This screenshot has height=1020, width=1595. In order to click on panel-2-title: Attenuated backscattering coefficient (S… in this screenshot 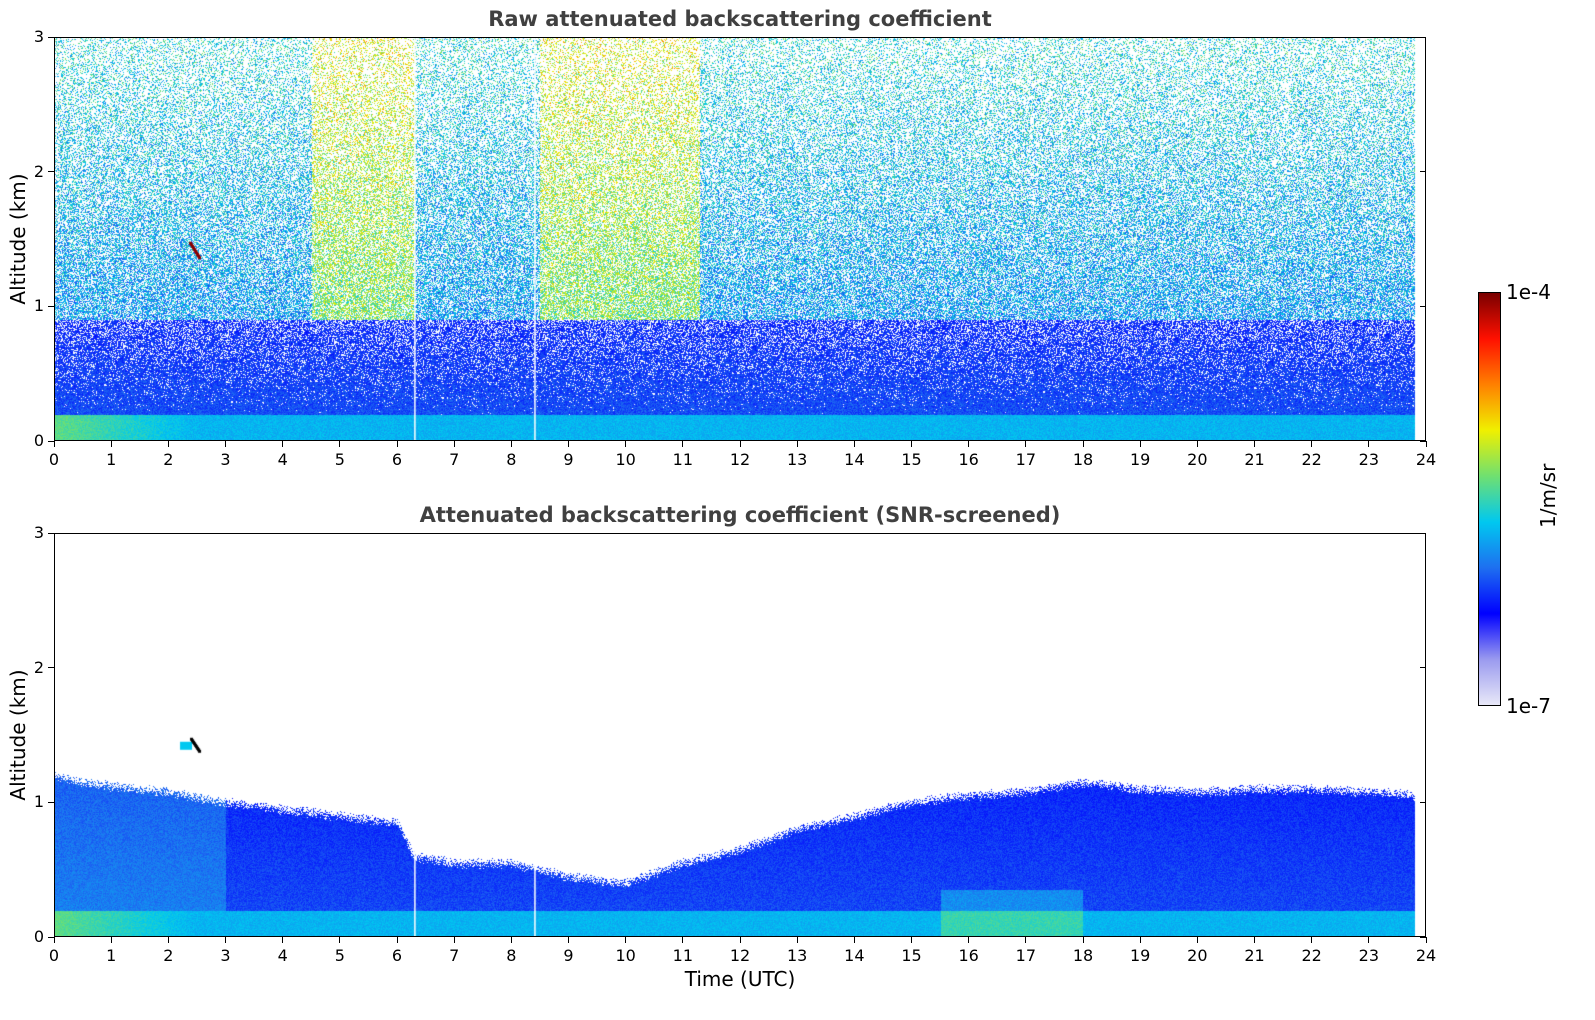, I will do `click(740, 515)`.